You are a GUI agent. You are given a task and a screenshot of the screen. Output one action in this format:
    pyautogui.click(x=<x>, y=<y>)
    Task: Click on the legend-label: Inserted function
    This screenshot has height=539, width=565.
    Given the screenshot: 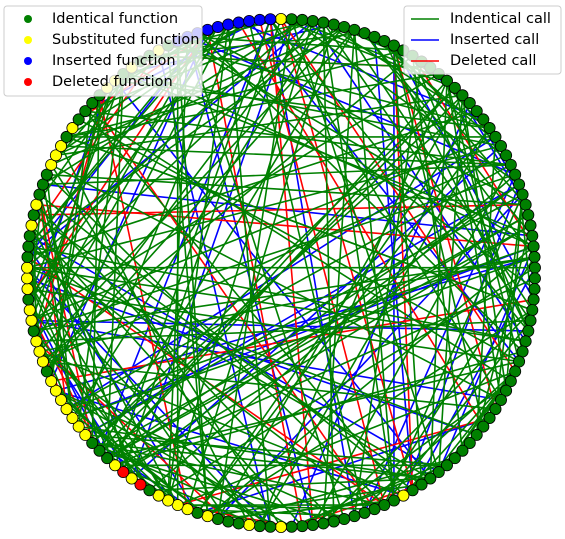 What is the action you would take?
    pyautogui.click(x=114, y=61)
    